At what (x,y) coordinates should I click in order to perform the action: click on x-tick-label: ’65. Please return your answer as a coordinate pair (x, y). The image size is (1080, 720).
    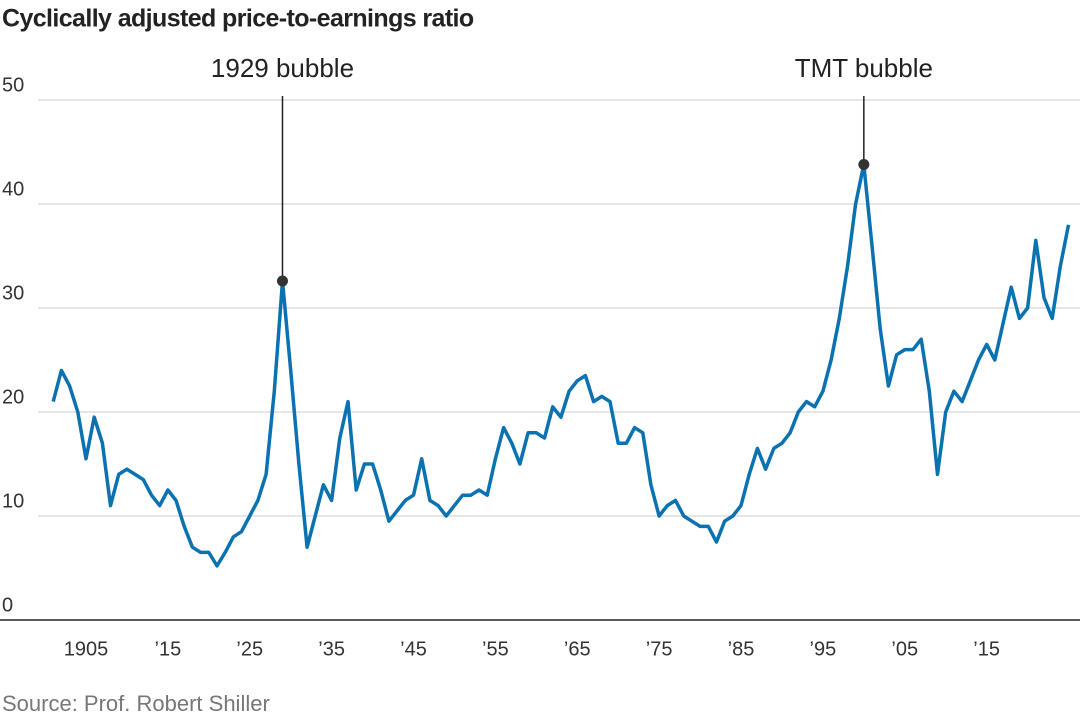
    Looking at the image, I should click on (577, 649).